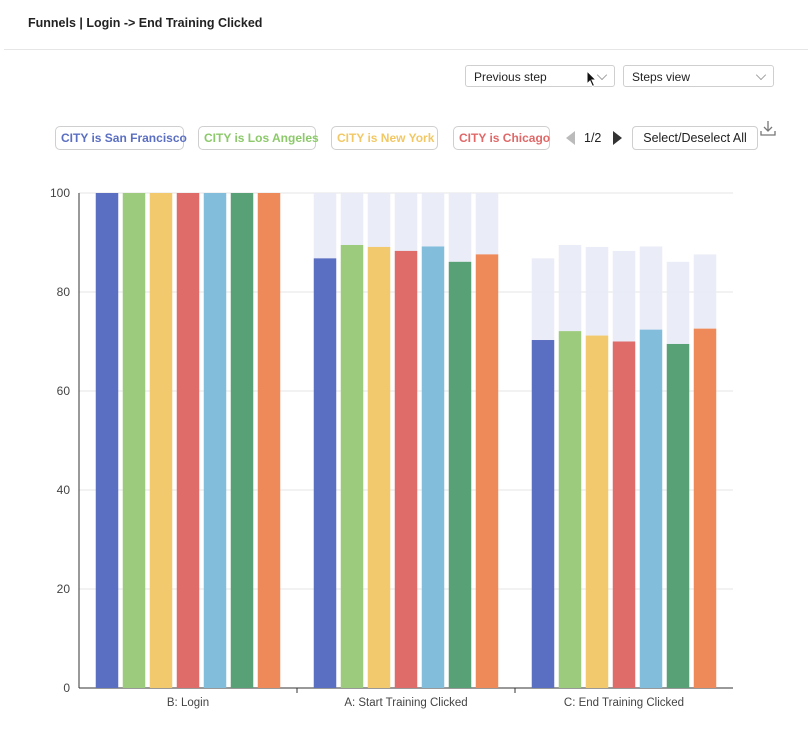 The image size is (812, 732). What do you see at coordinates (768, 129) in the screenshot?
I see `download-icon` at bounding box center [768, 129].